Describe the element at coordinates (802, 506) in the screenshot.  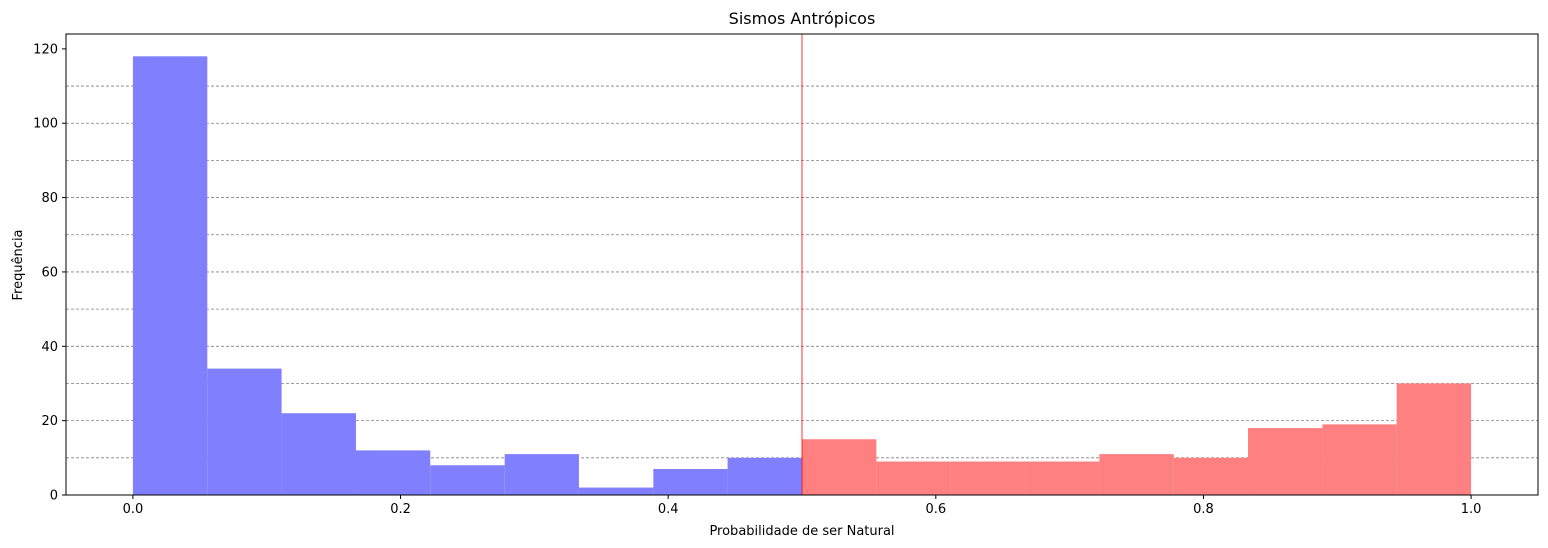
I see `x-axis-ticks: 0.0 0.2 0.4 0.6 0.8 1.0` at that location.